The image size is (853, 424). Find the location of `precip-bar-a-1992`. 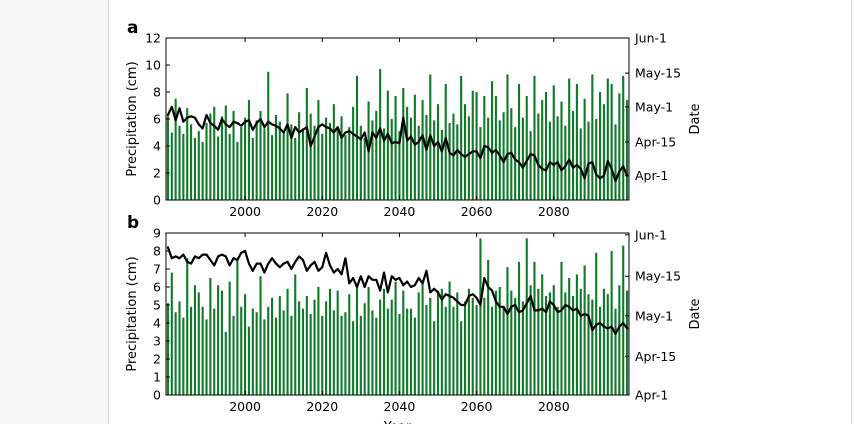

precip-bar-a-1992 is located at coordinates (214, 153).